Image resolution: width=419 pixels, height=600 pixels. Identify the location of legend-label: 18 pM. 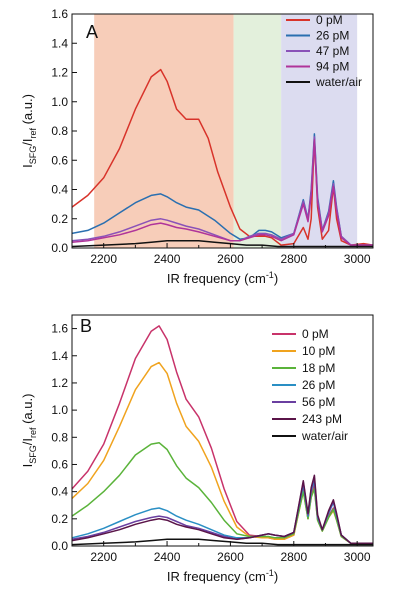
(318, 368).